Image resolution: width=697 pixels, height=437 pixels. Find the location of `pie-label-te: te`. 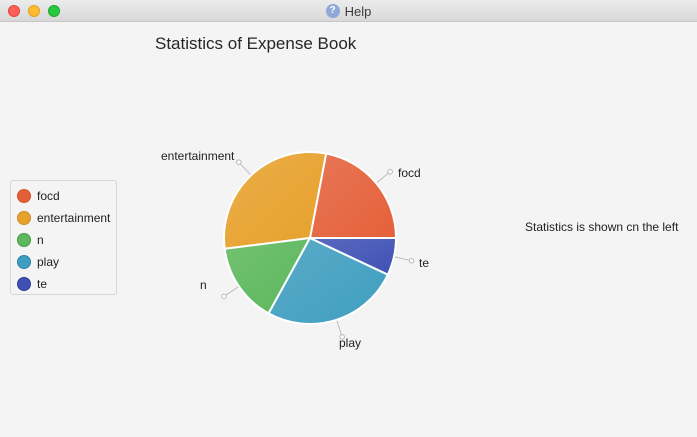

pie-label-te: te is located at coordinates (424, 263).